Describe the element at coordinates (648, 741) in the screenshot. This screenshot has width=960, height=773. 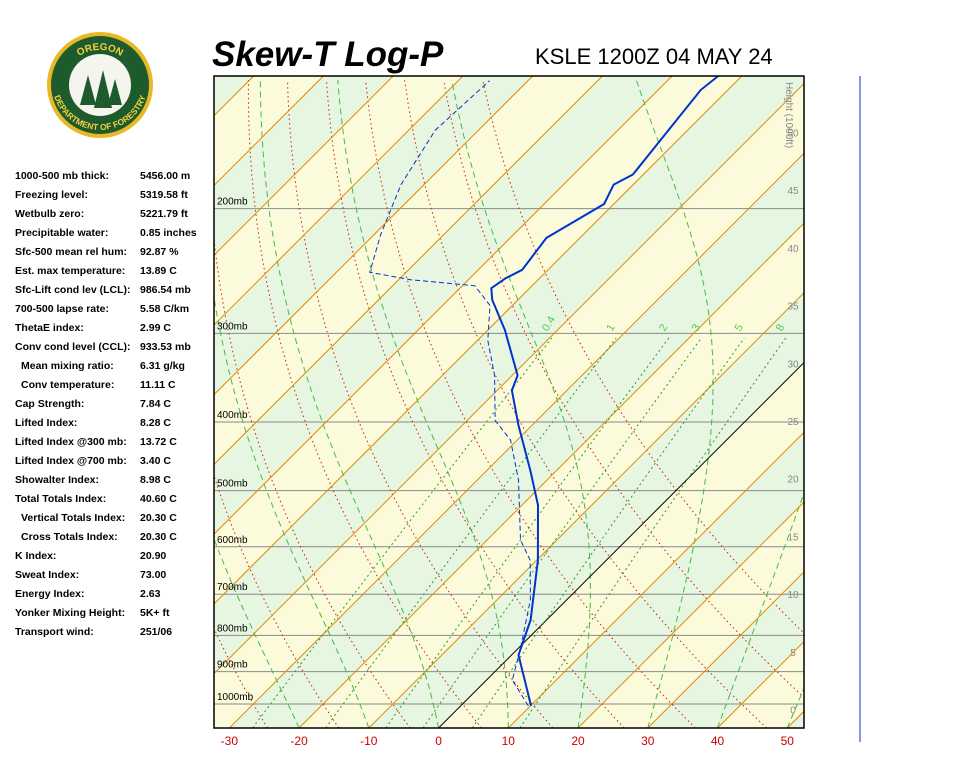
I see `x-tick-label: 30` at that location.